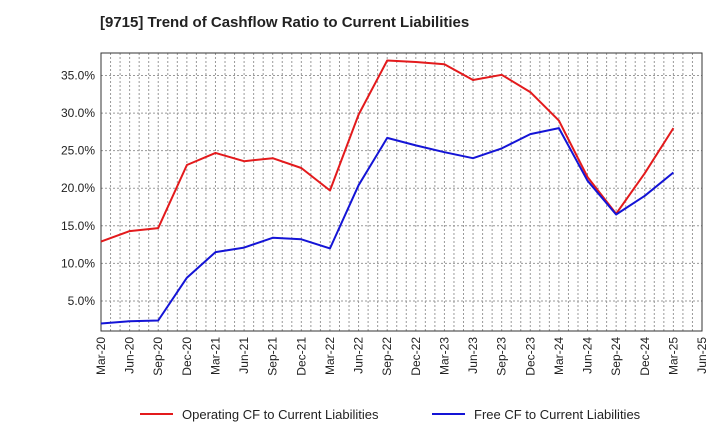 This screenshot has height=440, width=720. I want to click on y-tick-label: 15.0%, so click(78, 226).